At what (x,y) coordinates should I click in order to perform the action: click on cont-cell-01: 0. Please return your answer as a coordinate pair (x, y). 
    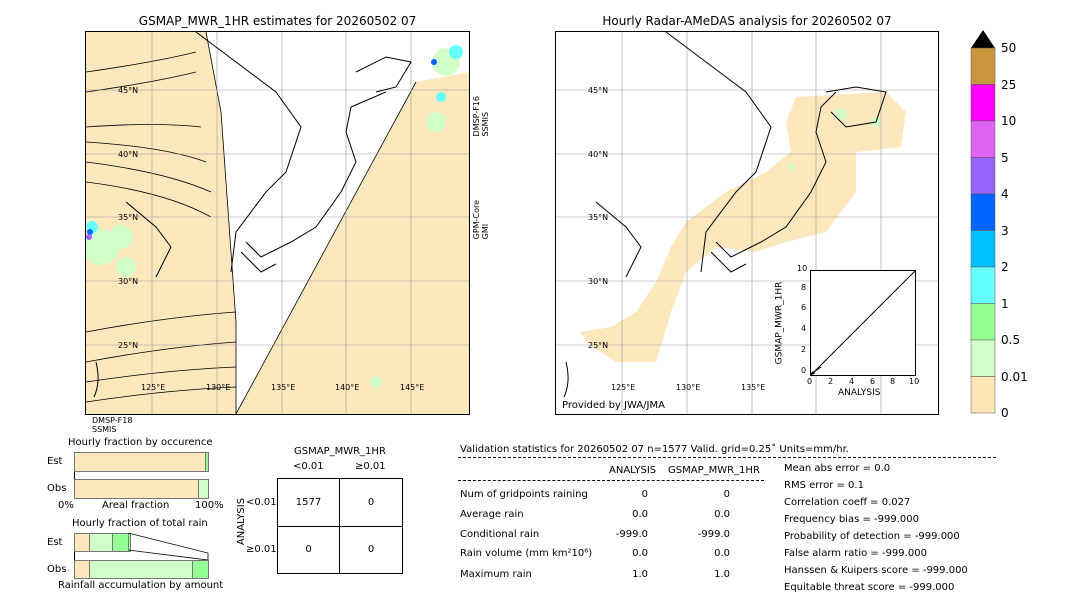
    Looking at the image, I should click on (371, 502).